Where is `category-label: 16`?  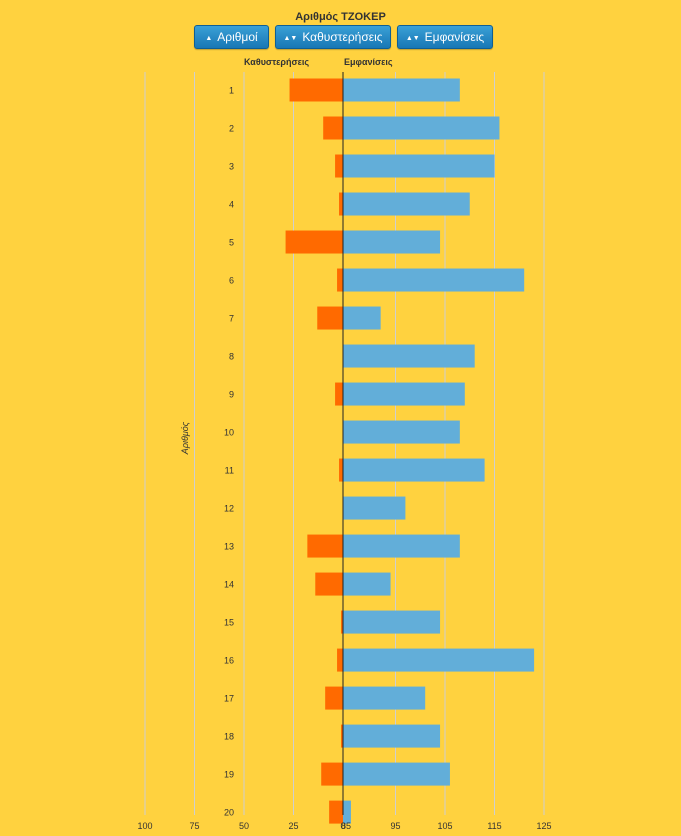
category-label: 16 is located at coordinates (229, 661).